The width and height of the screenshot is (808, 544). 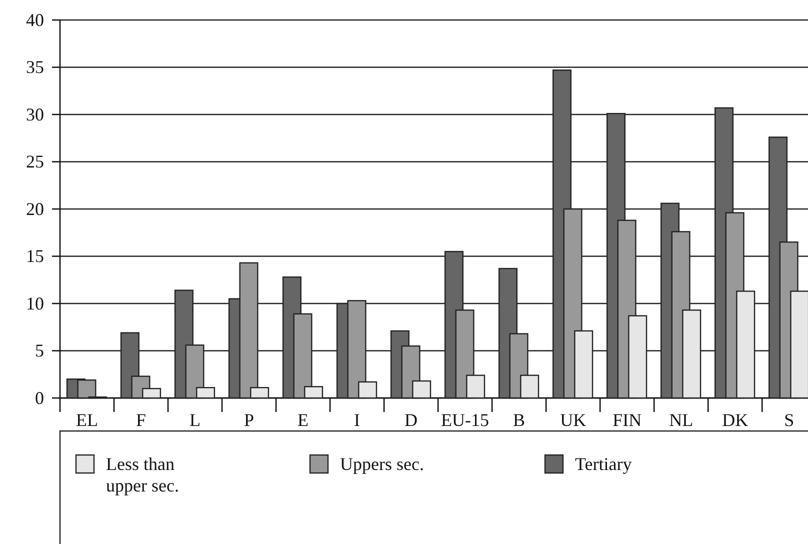 What do you see at coordinates (35, 20) in the screenshot?
I see `y-tick-label: 40` at bounding box center [35, 20].